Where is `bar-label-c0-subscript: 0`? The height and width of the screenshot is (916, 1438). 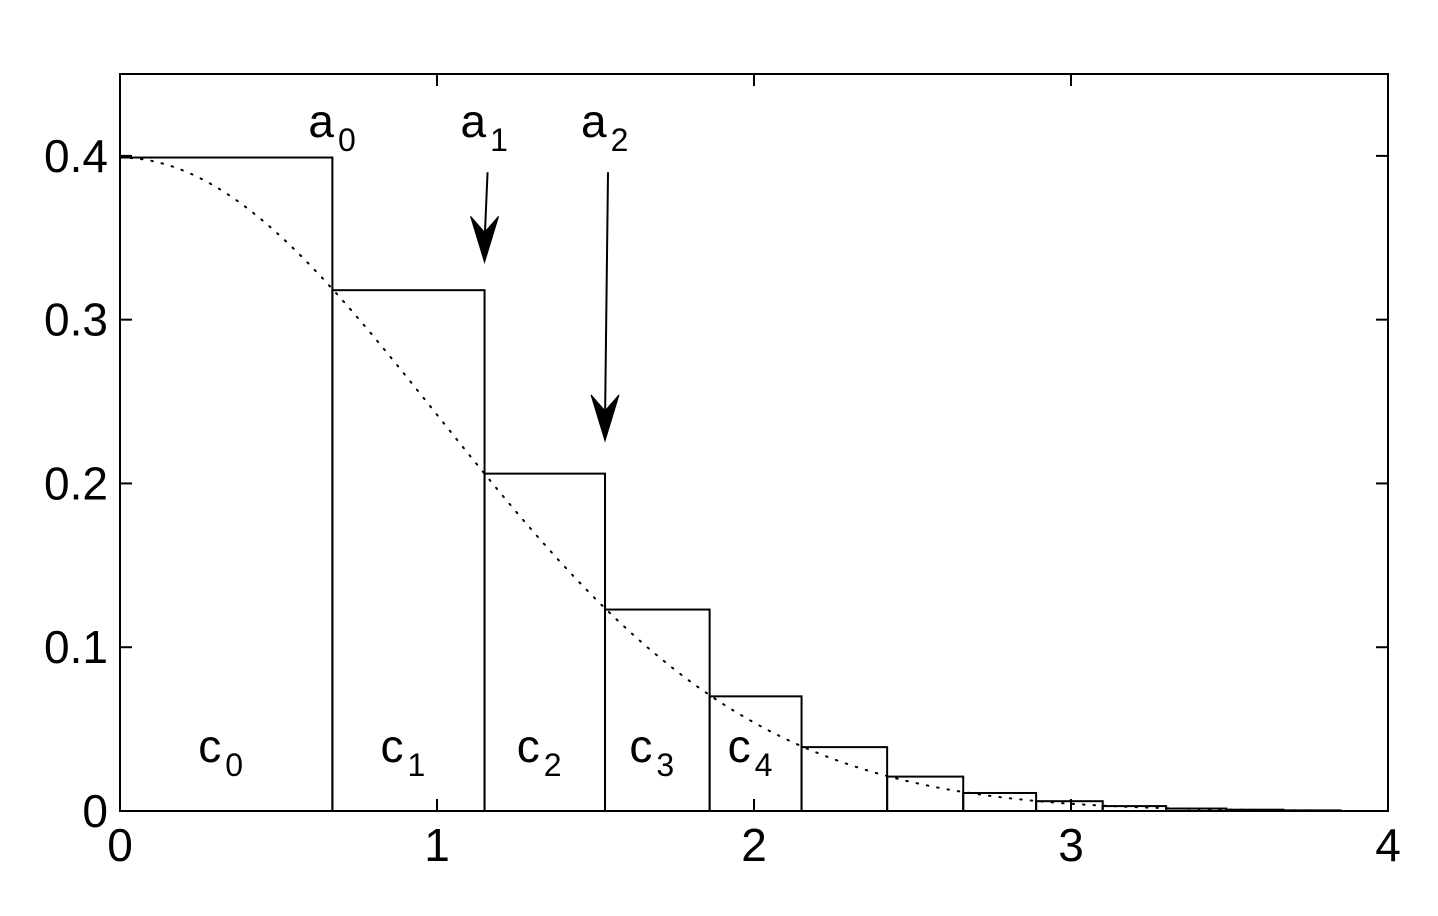
bar-label-c0-subscript: 0 is located at coordinates (234, 765).